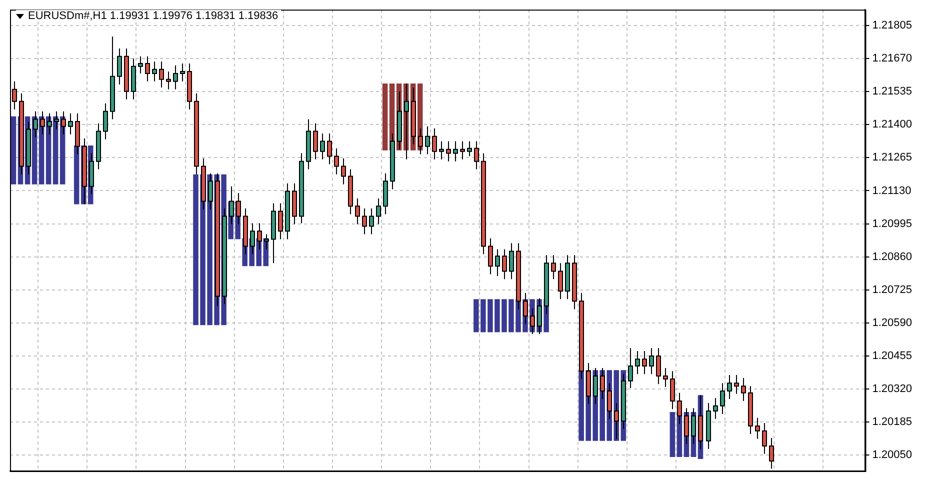 The height and width of the screenshot is (481, 927). I want to click on y-tick-label: 1.21265, so click(892, 158).